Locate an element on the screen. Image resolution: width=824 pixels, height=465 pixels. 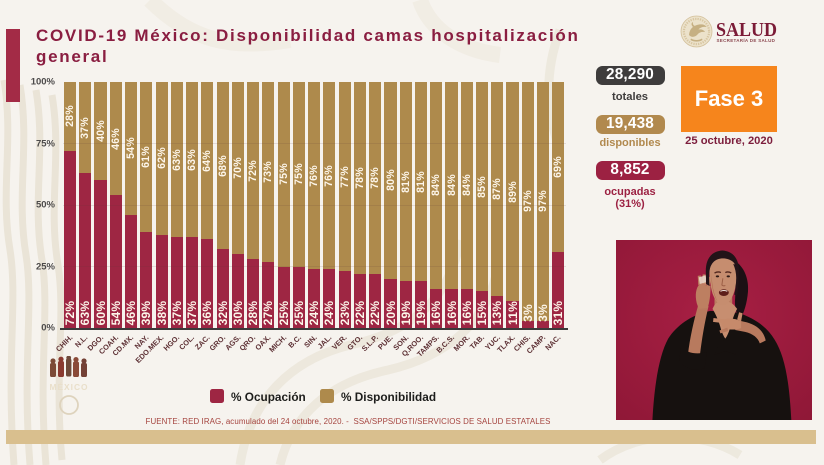
svg-text: MÉXICO is located at coordinates (68, 386).